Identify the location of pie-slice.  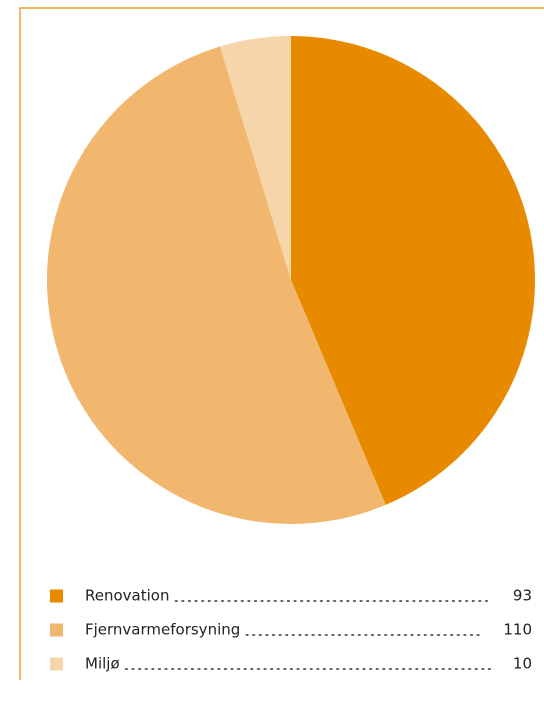
(255, 158).